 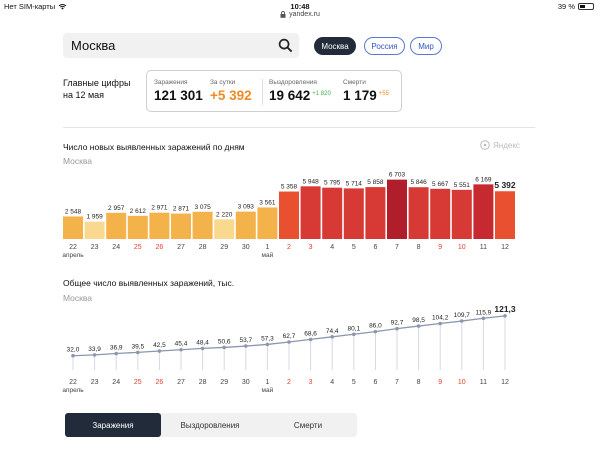 What do you see at coordinates (93, 45) in the screenshot?
I see `search-input: Москва` at bounding box center [93, 45].